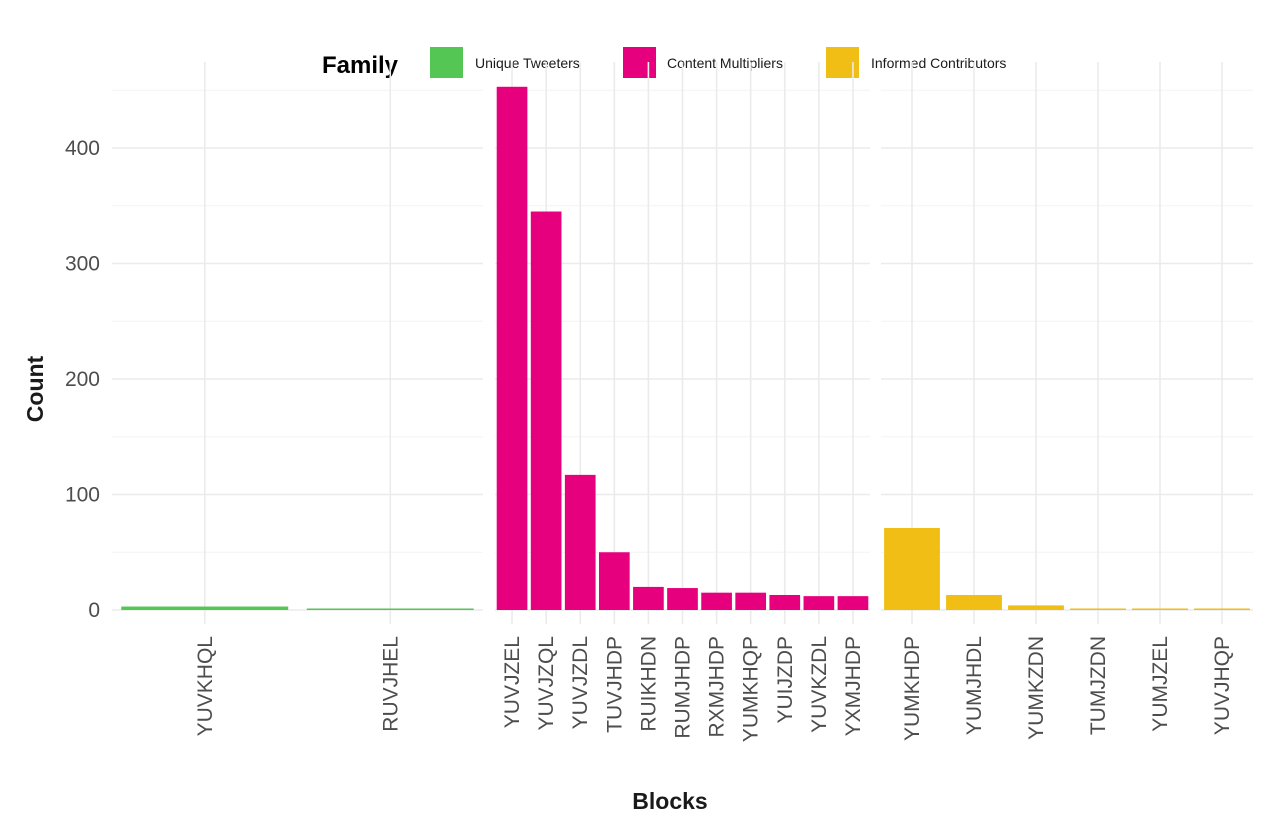  I want to click on legend-swatch-informed-contributors, so click(842, 62).